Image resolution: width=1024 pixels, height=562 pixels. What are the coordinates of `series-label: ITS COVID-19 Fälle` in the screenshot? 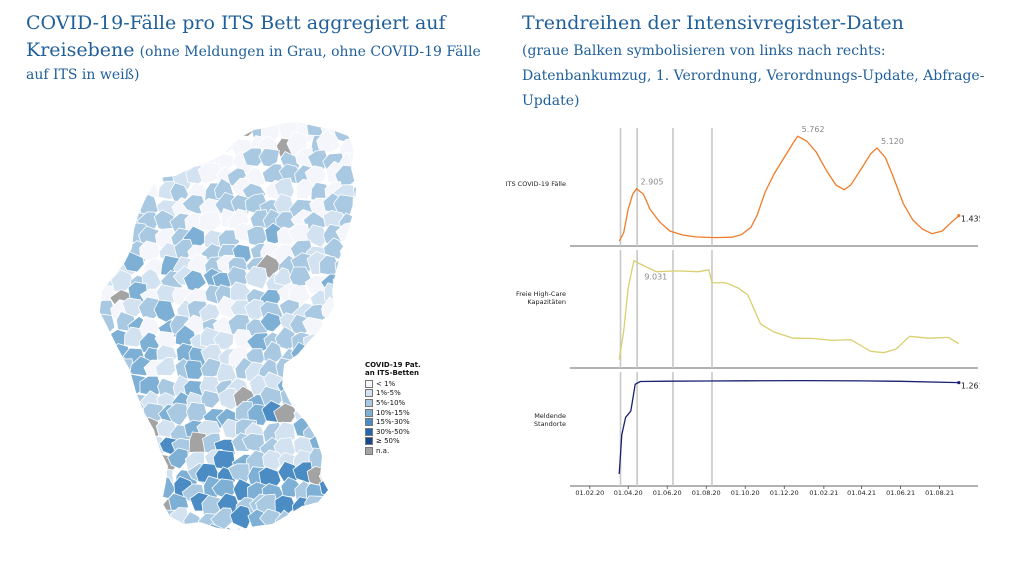 It's located at (536, 184).